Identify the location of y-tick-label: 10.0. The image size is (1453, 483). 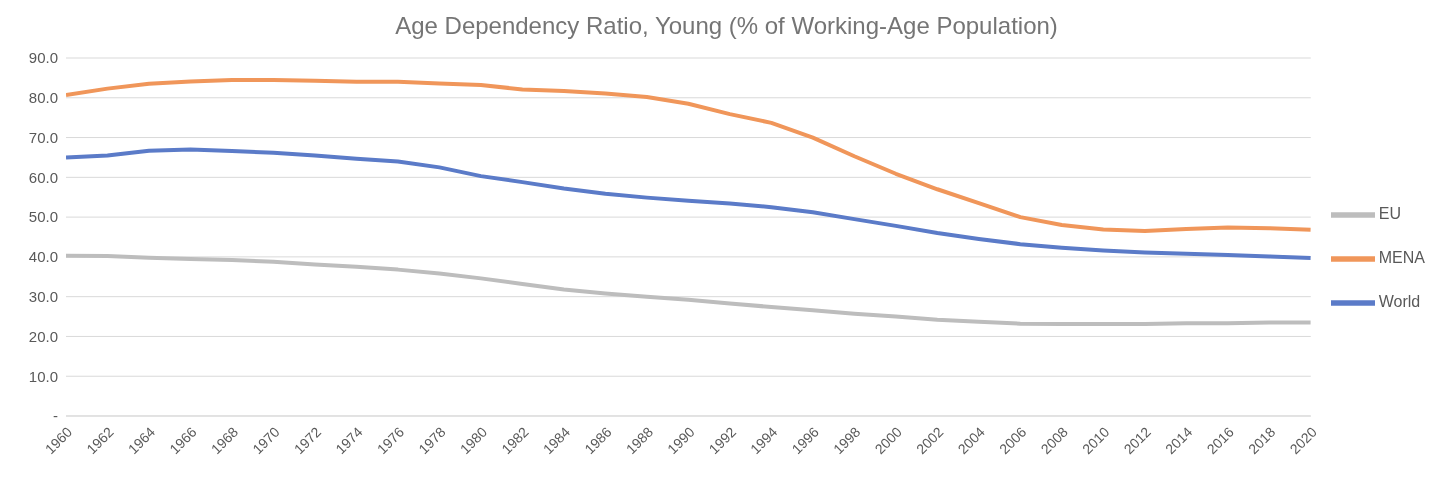
(43, 376).